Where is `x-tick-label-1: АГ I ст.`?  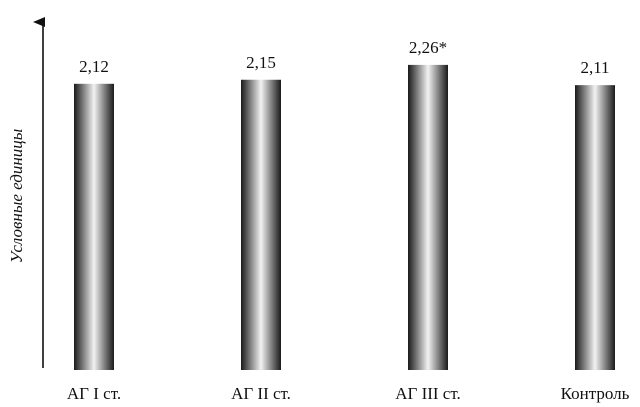
x-tick-label-1: АГ I ст. is located at coordinates (94, 393).